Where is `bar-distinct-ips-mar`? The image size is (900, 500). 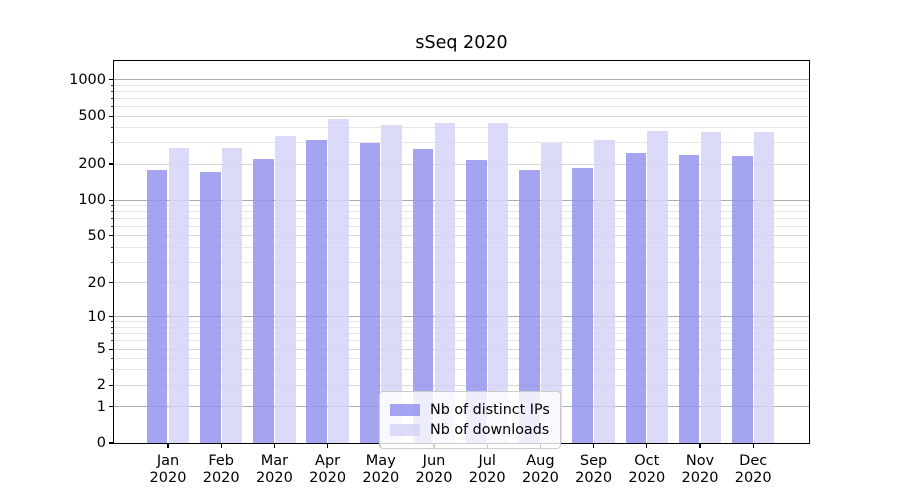 bar-distinct-ips-mar is located at coordinates (263, 301).